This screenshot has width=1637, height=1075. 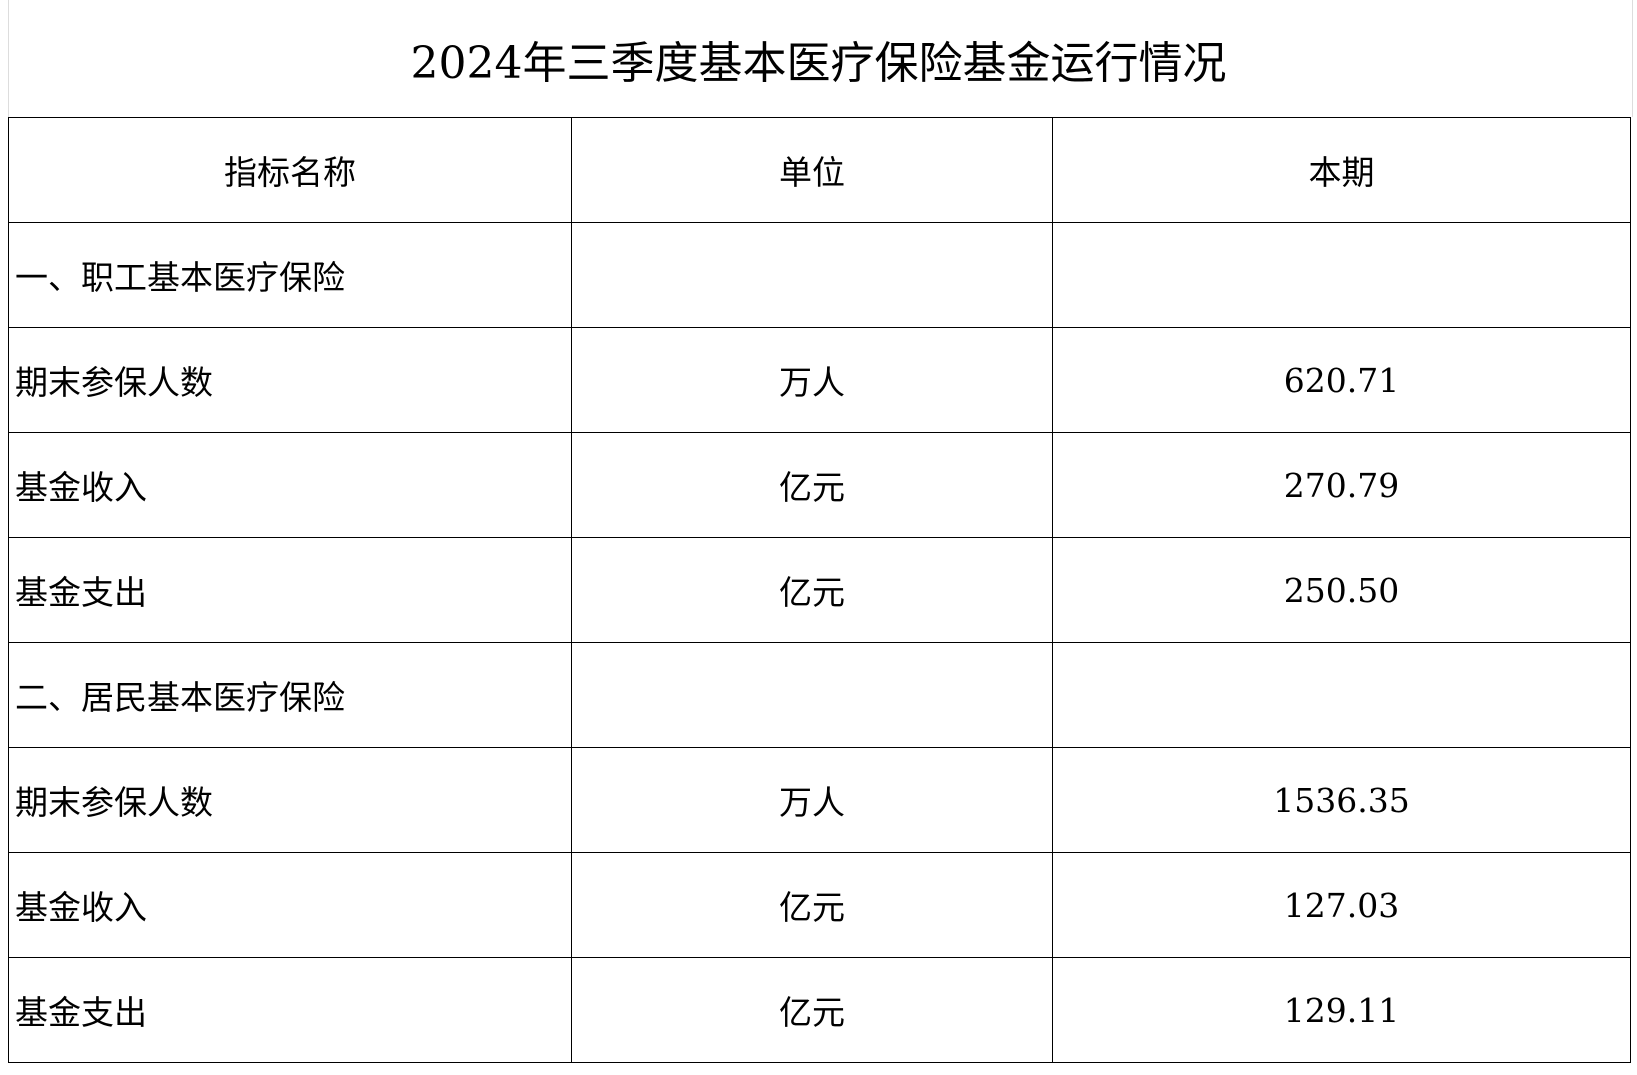 I want to click on table-row: 期末参保人数 万人 620.71, so click(x=819, y=380).